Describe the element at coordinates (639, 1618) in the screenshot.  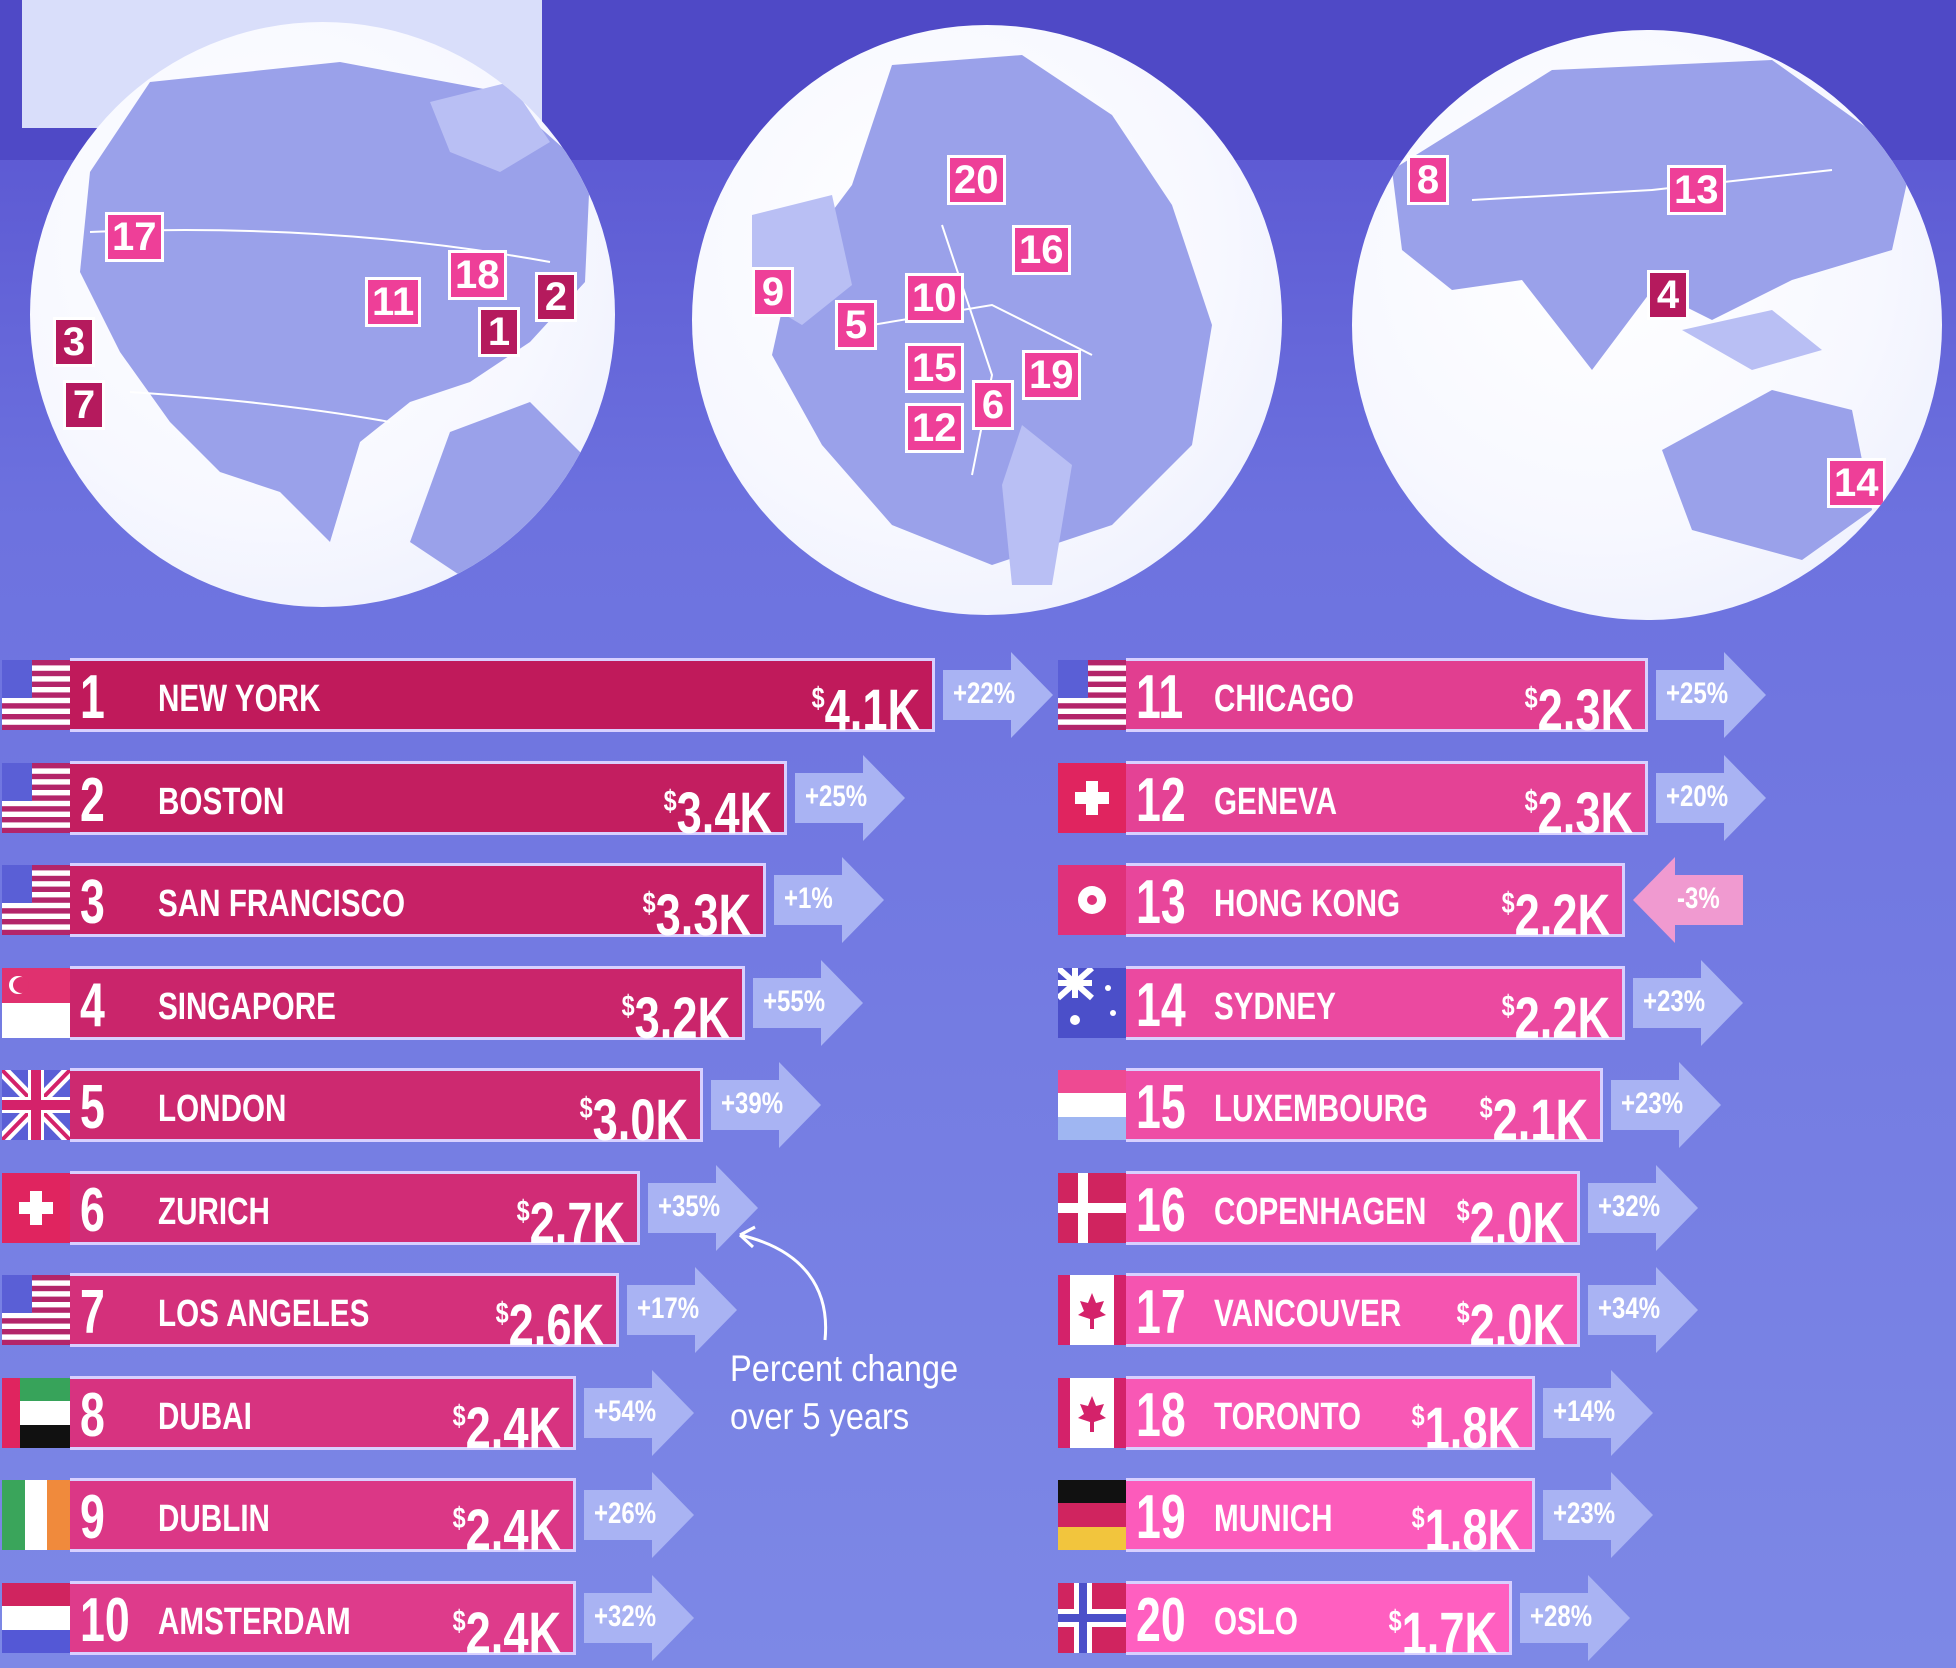
I see `change-arrow-up: +32%` at that location.